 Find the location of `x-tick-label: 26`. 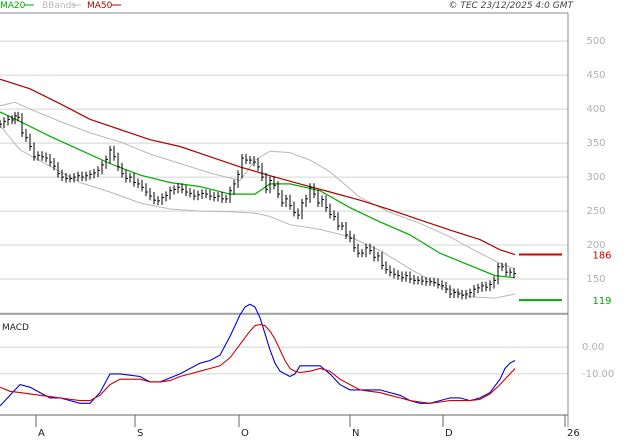

x-tick-label: 26 is located at coordinates (573, 433).